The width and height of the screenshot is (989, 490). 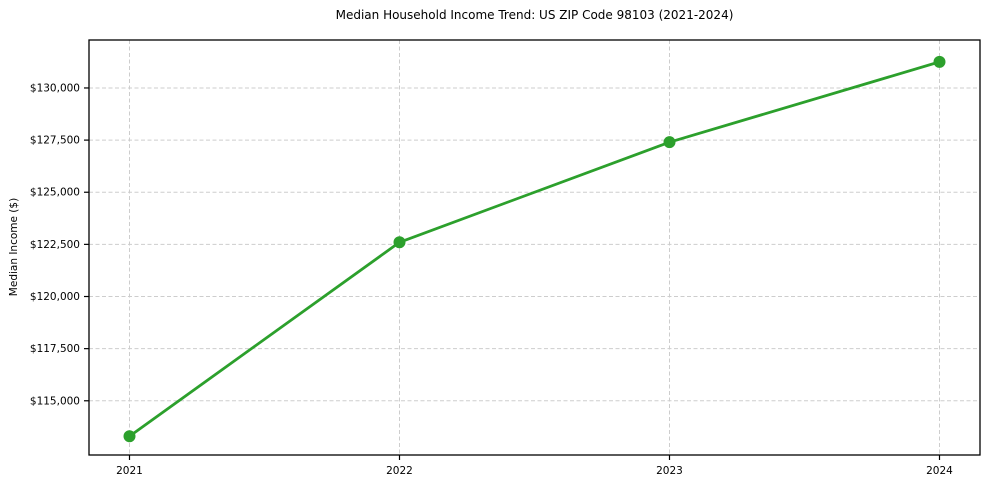 What do you see at coordinates (55, 141) in the screenshot?
I see `y-tick-label: $127,500` at bounding box center [55, 141].